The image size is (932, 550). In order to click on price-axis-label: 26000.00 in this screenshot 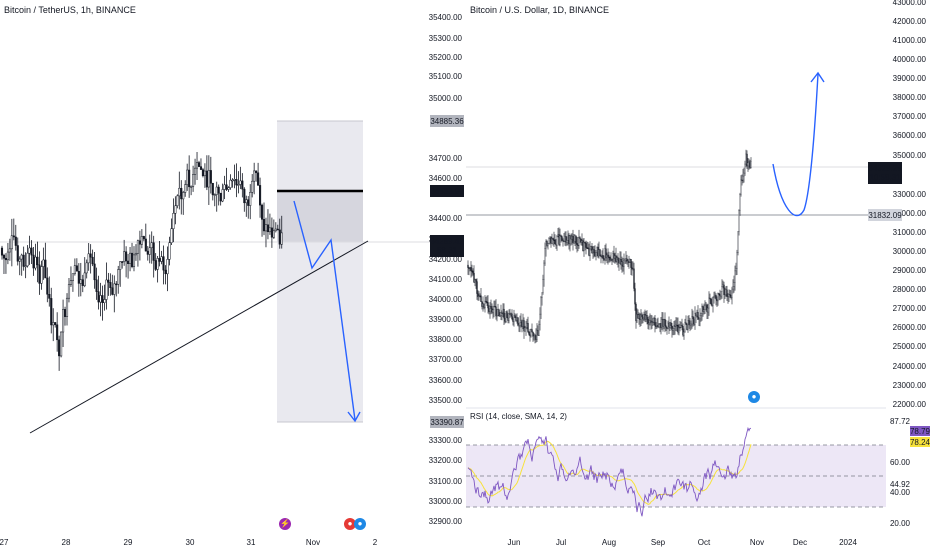, I will do `click(910, 327)`.